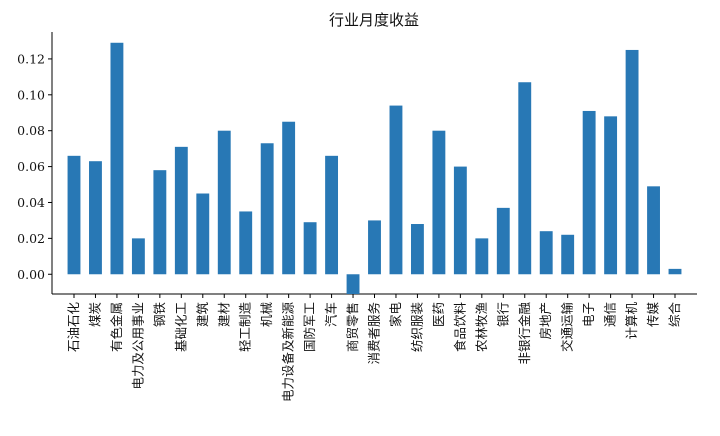  Describe the element at coordinates (438, 314) in the screenshot. I see `x-tick-label: 医药` at that location.